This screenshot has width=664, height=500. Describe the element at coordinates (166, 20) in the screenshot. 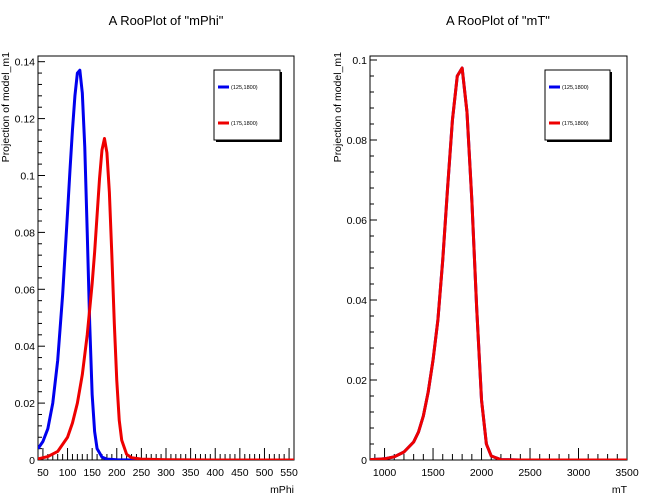

I see `chart-title: A RooPlot of "mPhi"` at that location.